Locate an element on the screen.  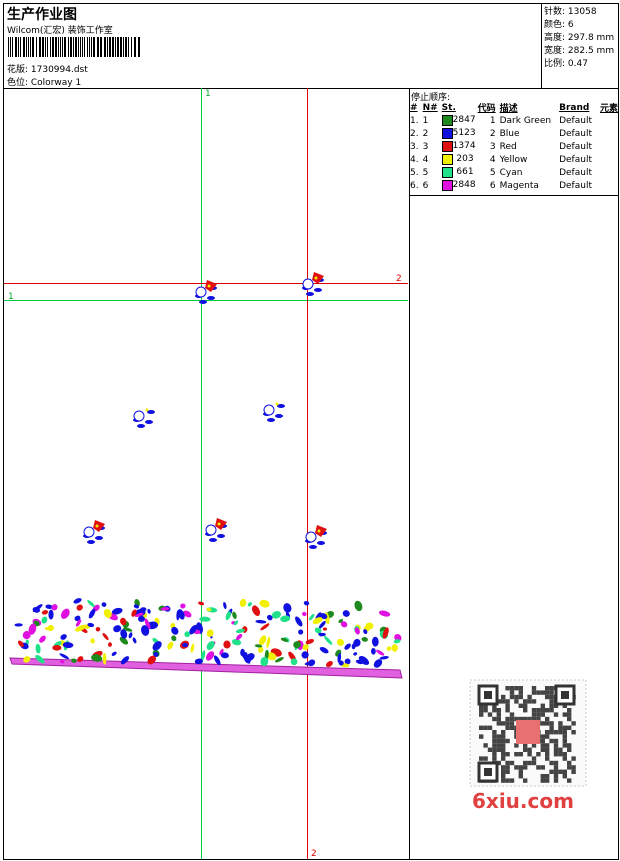
stop-index: 4. is located at coordinates (414, 159).